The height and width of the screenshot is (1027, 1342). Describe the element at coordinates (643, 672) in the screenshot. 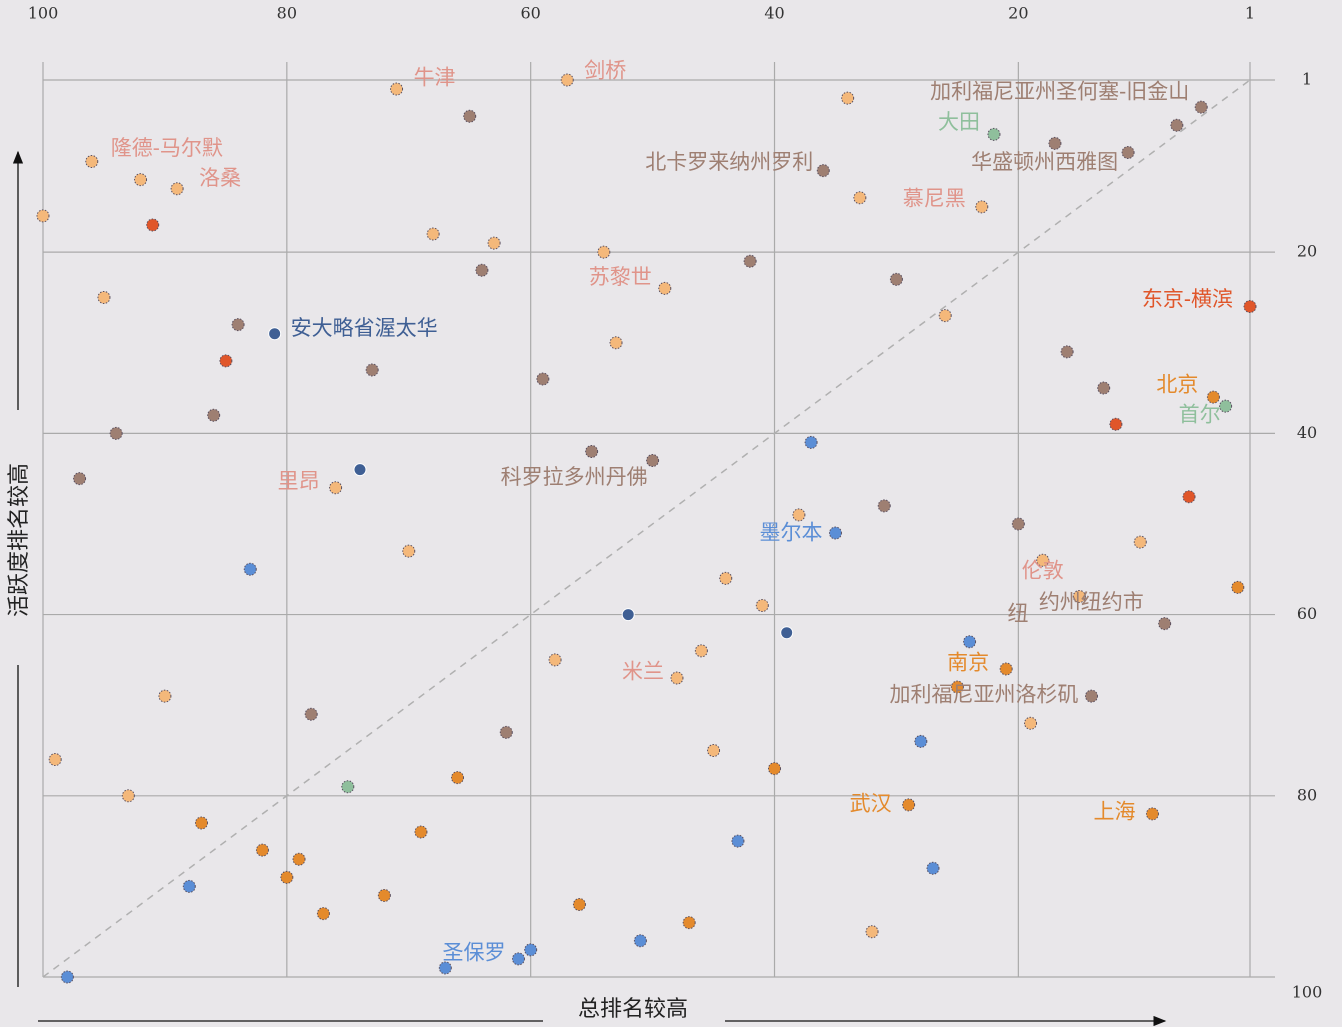

I see `point-label: 米兰` at that location.